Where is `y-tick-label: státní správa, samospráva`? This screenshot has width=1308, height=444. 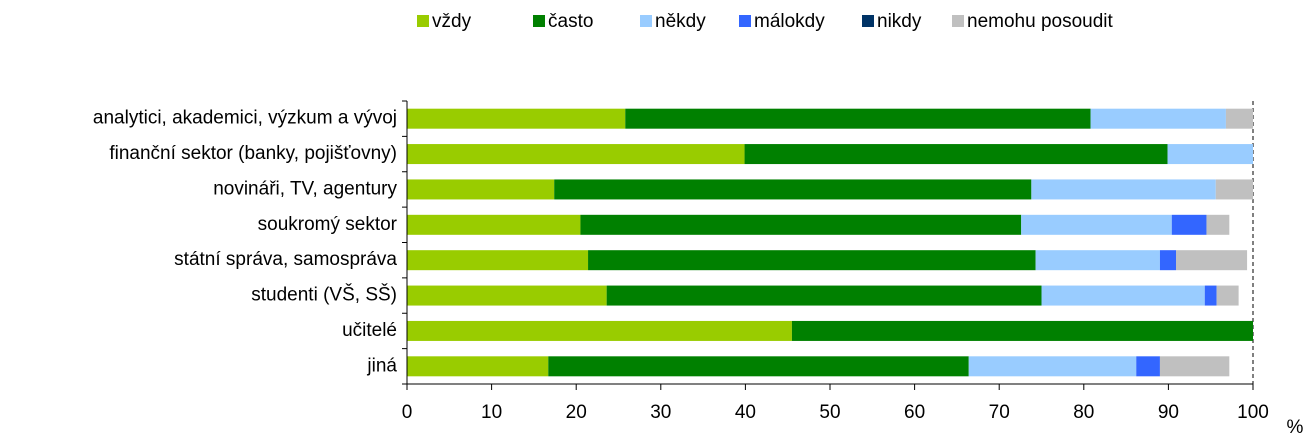
y-tick-label: státní správa, samospráva is located at coordinates (285, 259).